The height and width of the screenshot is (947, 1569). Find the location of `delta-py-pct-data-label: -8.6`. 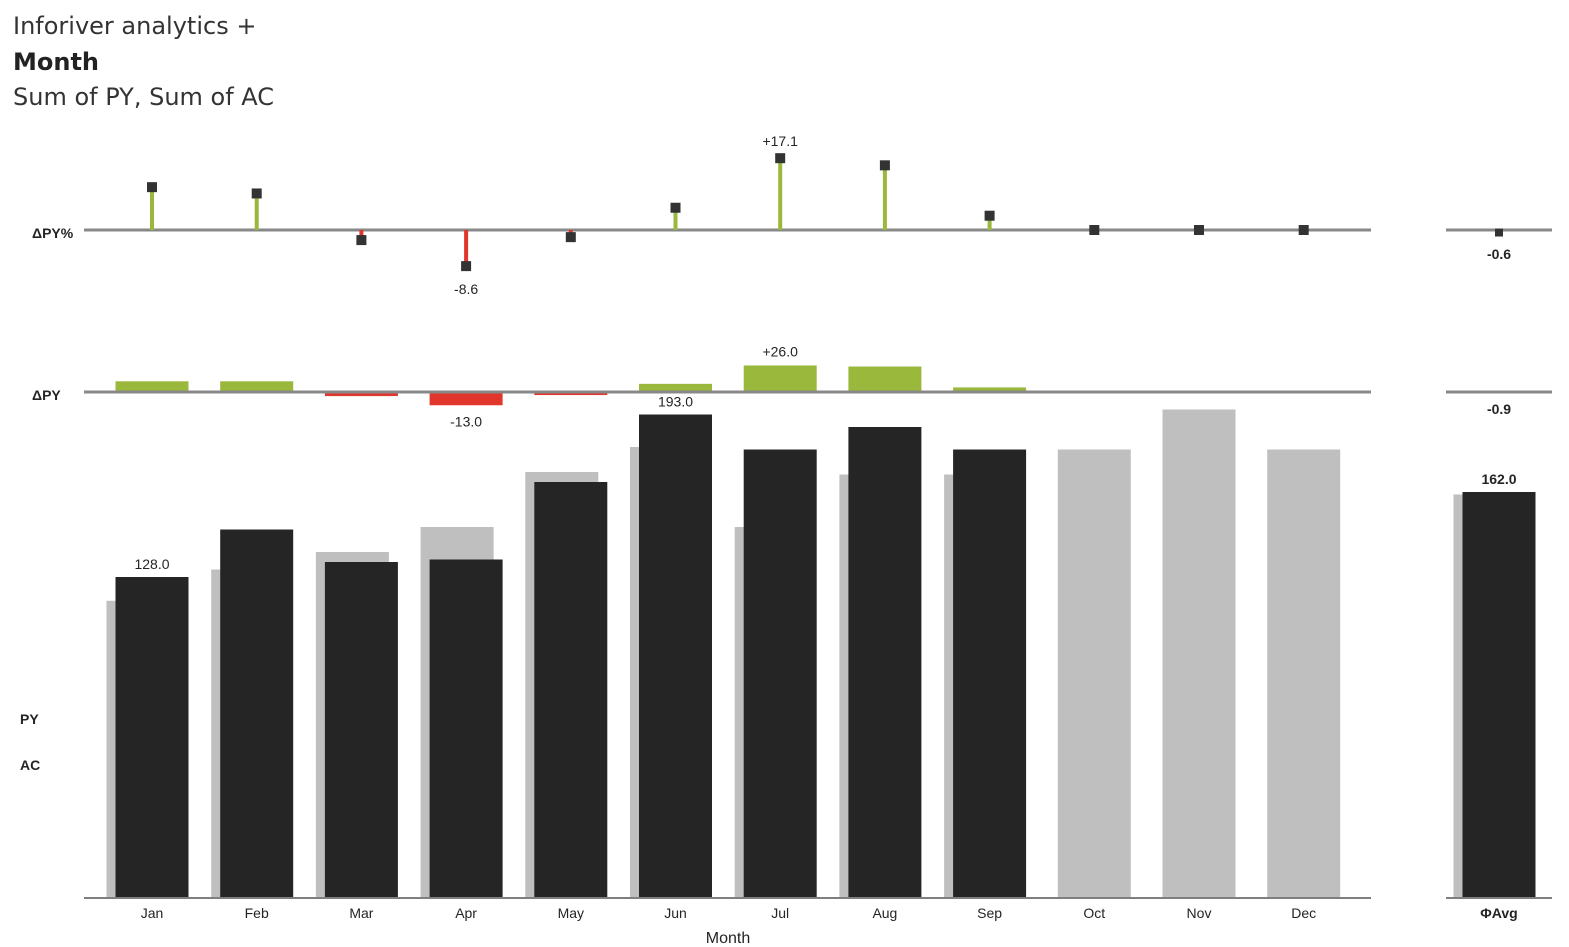

delta-py-pct-data-label: -8.6 is located at coordinates (466, 289).